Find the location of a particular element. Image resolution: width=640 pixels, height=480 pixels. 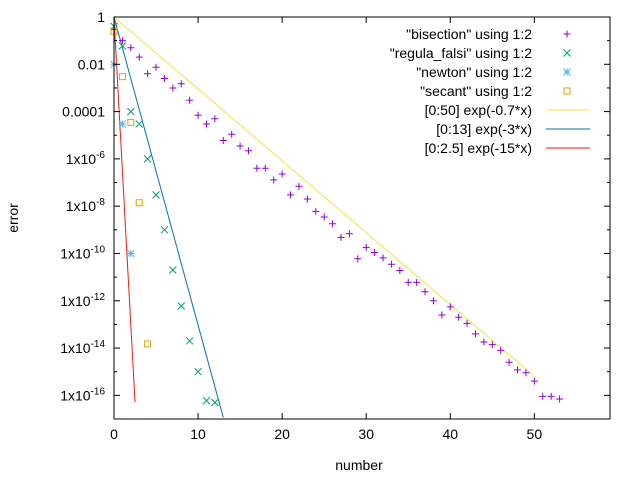

x-tick-label: 30 is located at coordinates (366, 434).